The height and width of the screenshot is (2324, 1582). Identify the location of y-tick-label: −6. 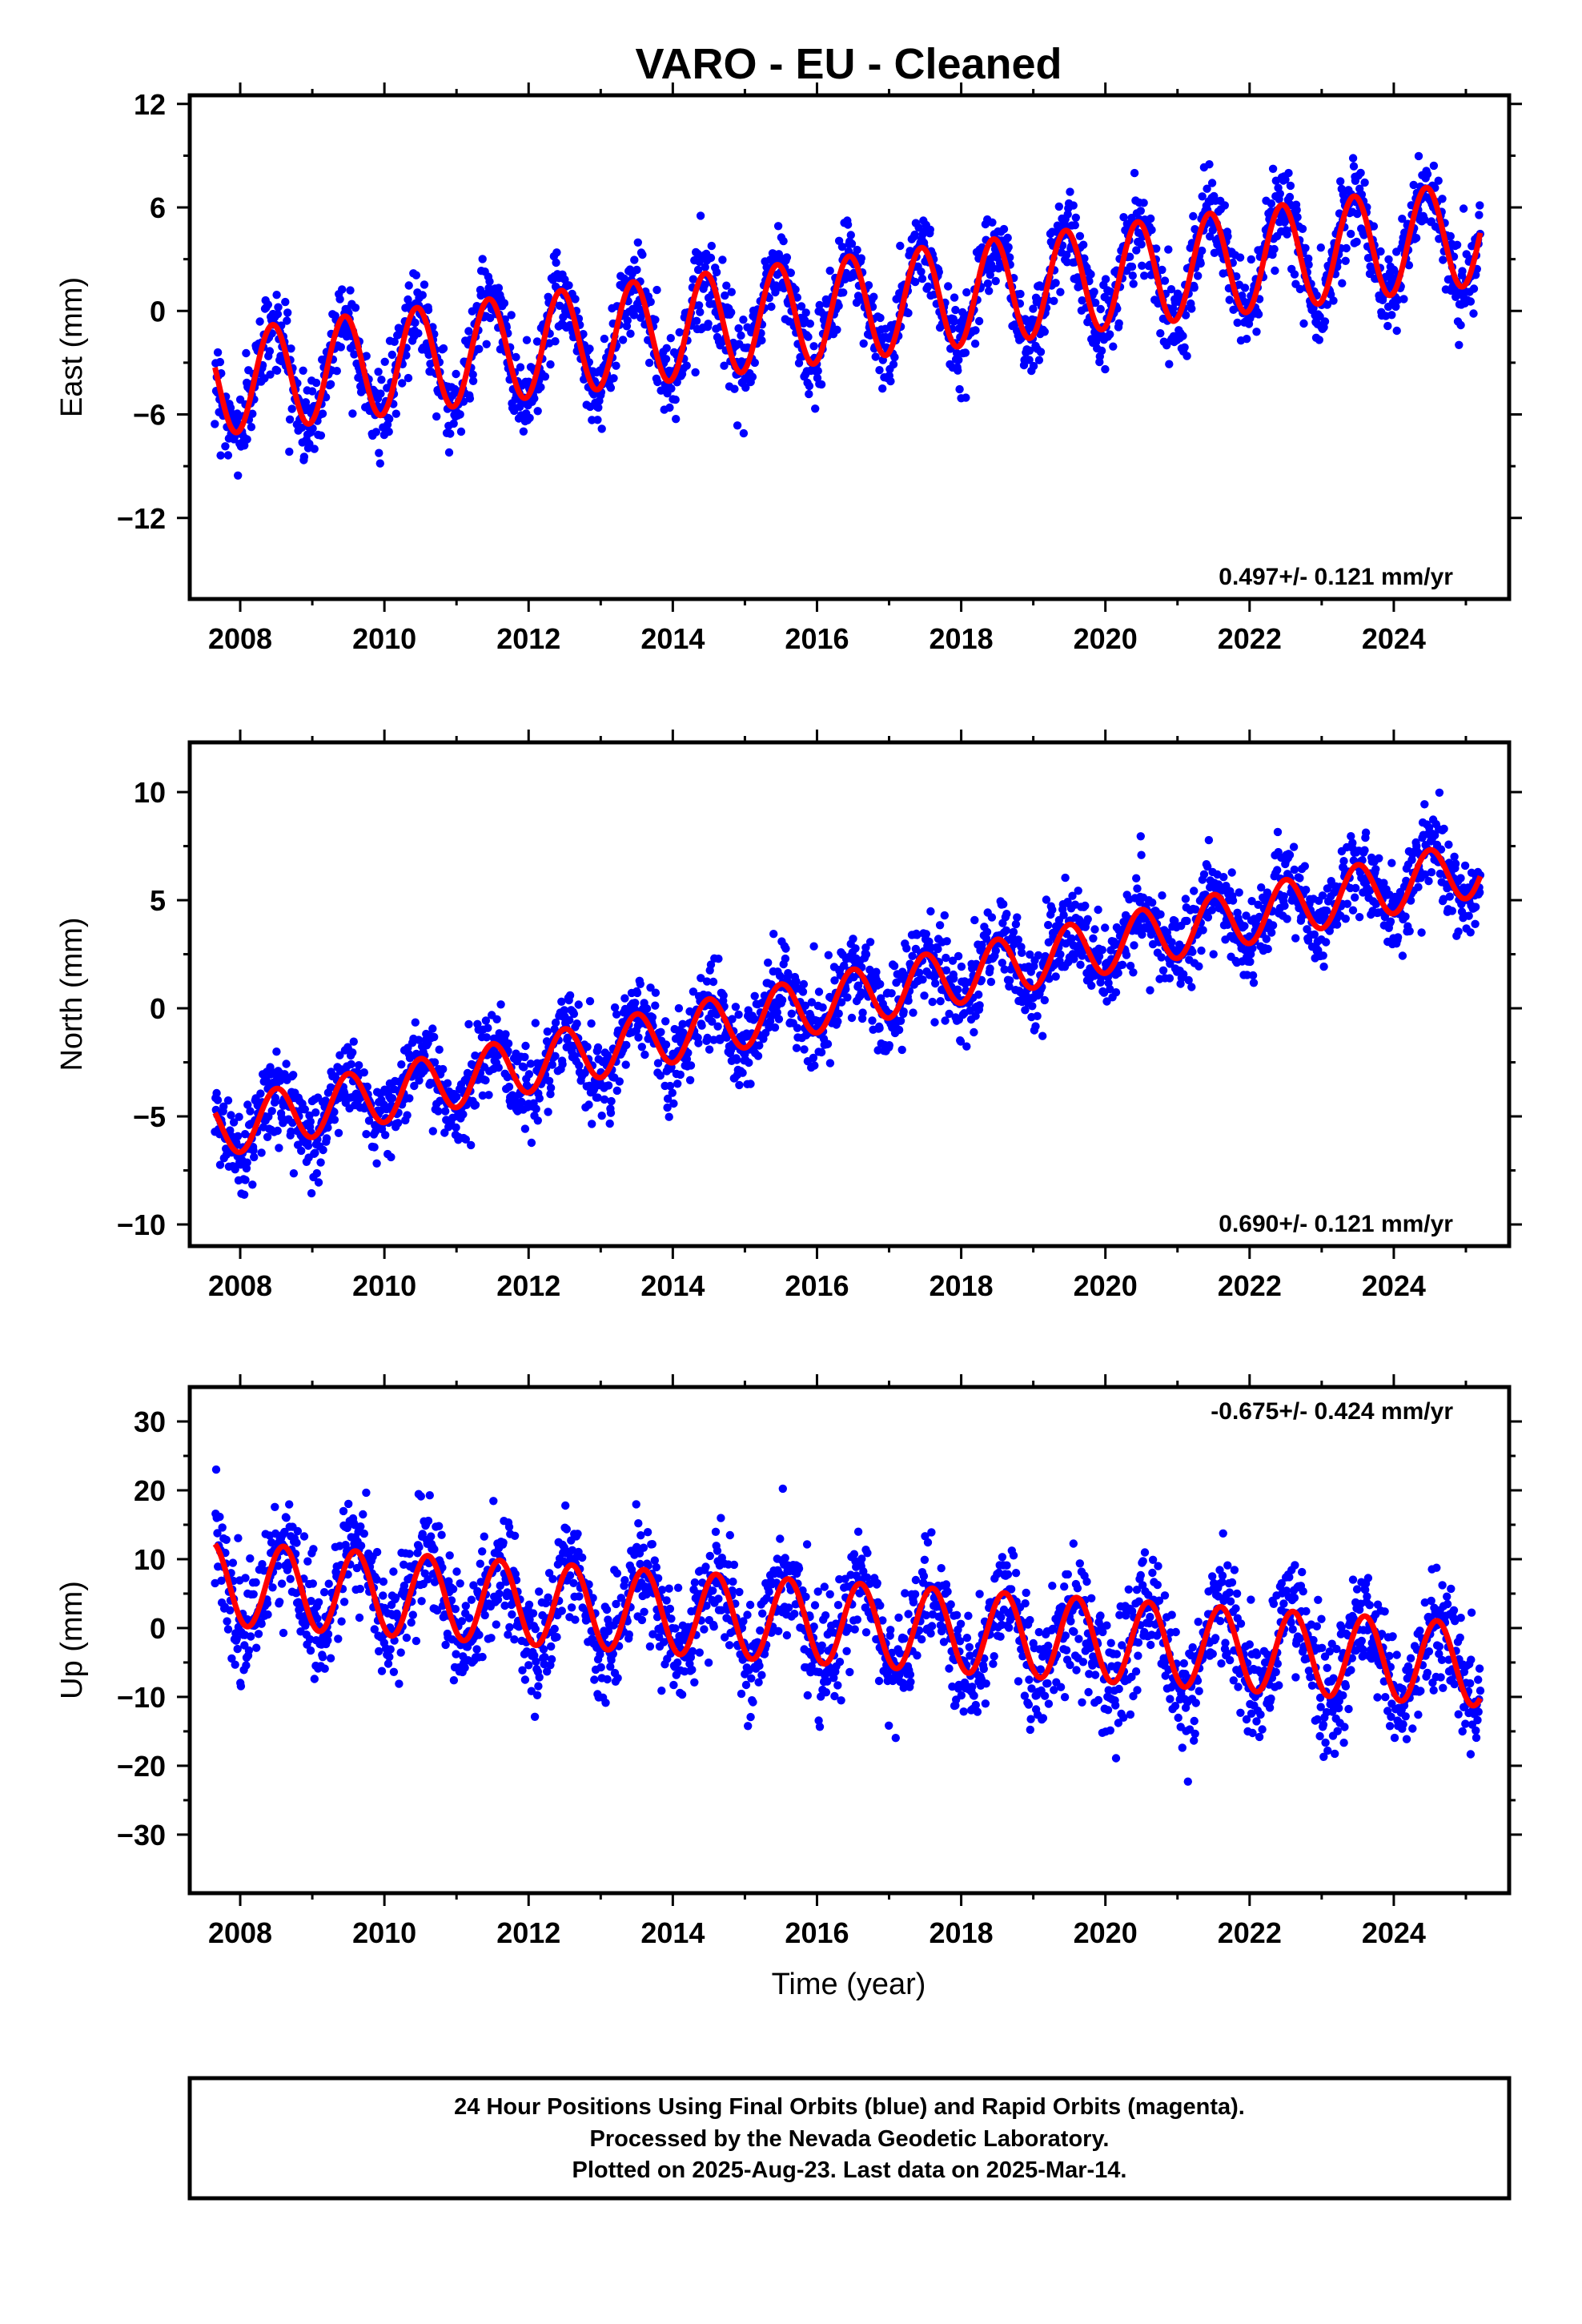
(149, 416).